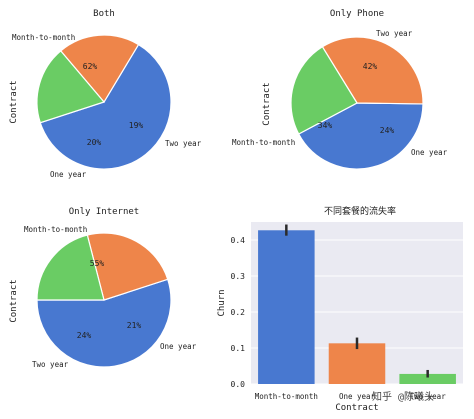 This screenshot has width=474, height=419. What do you see at coordinates (14, 300) in the screenshot?
I see `pie-internet-ylabel: Contract` at bounding box center [14, 300].